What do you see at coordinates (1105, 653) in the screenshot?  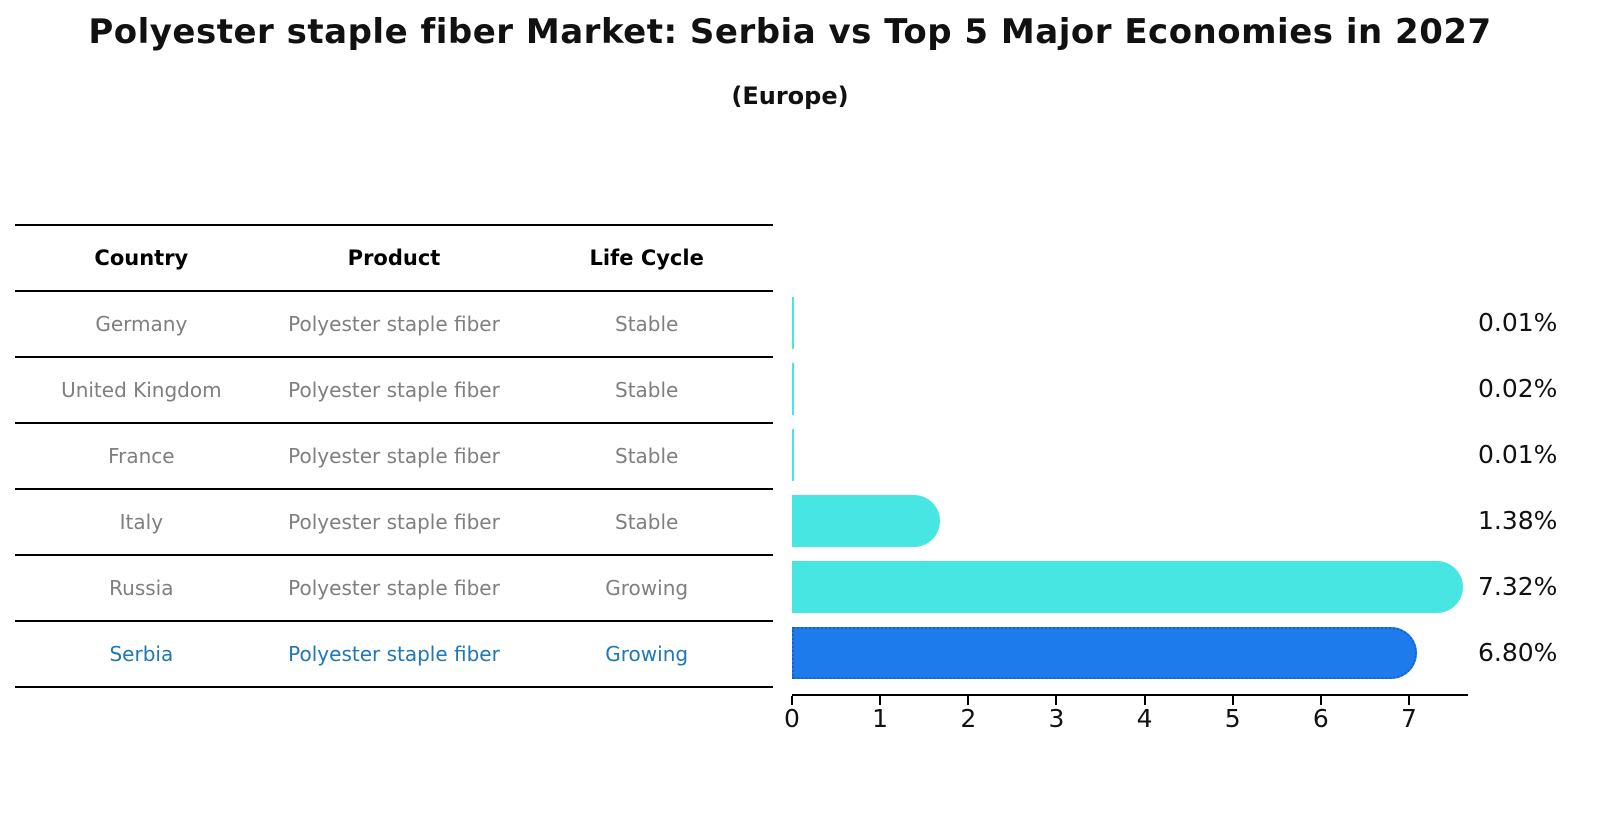 I see `bar-serbia` at bounding box center [1105, 653].